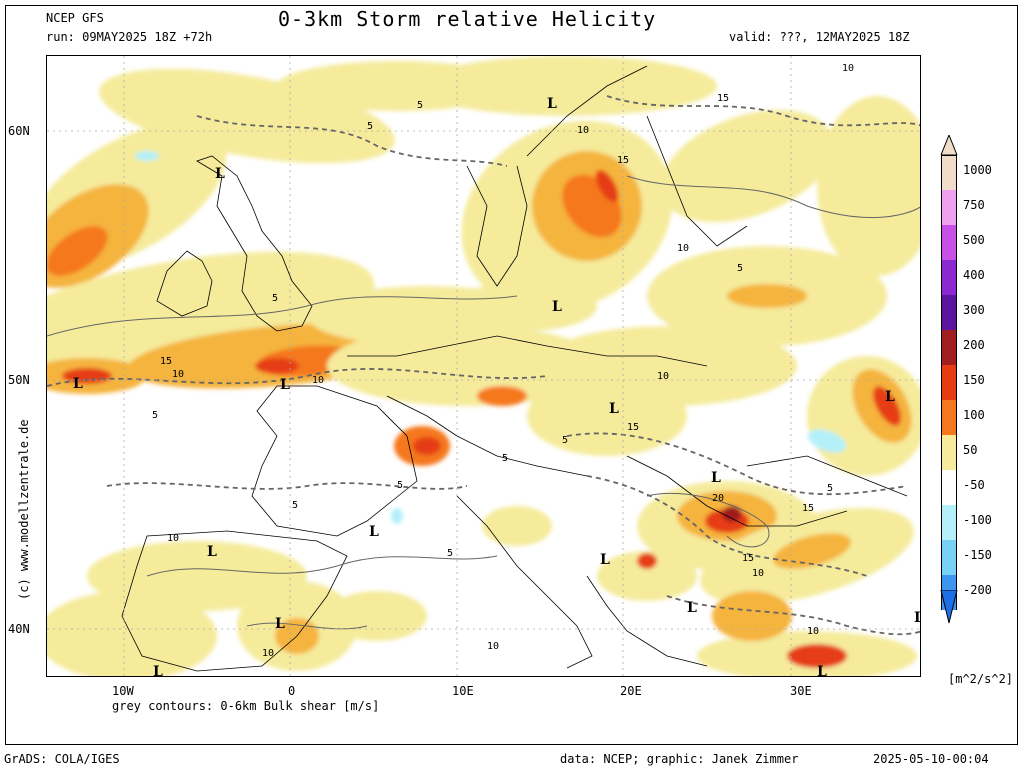 This screenshot has height=768, width=1024. I want to click on legend-label-minus150: -150, so click(977, 555).